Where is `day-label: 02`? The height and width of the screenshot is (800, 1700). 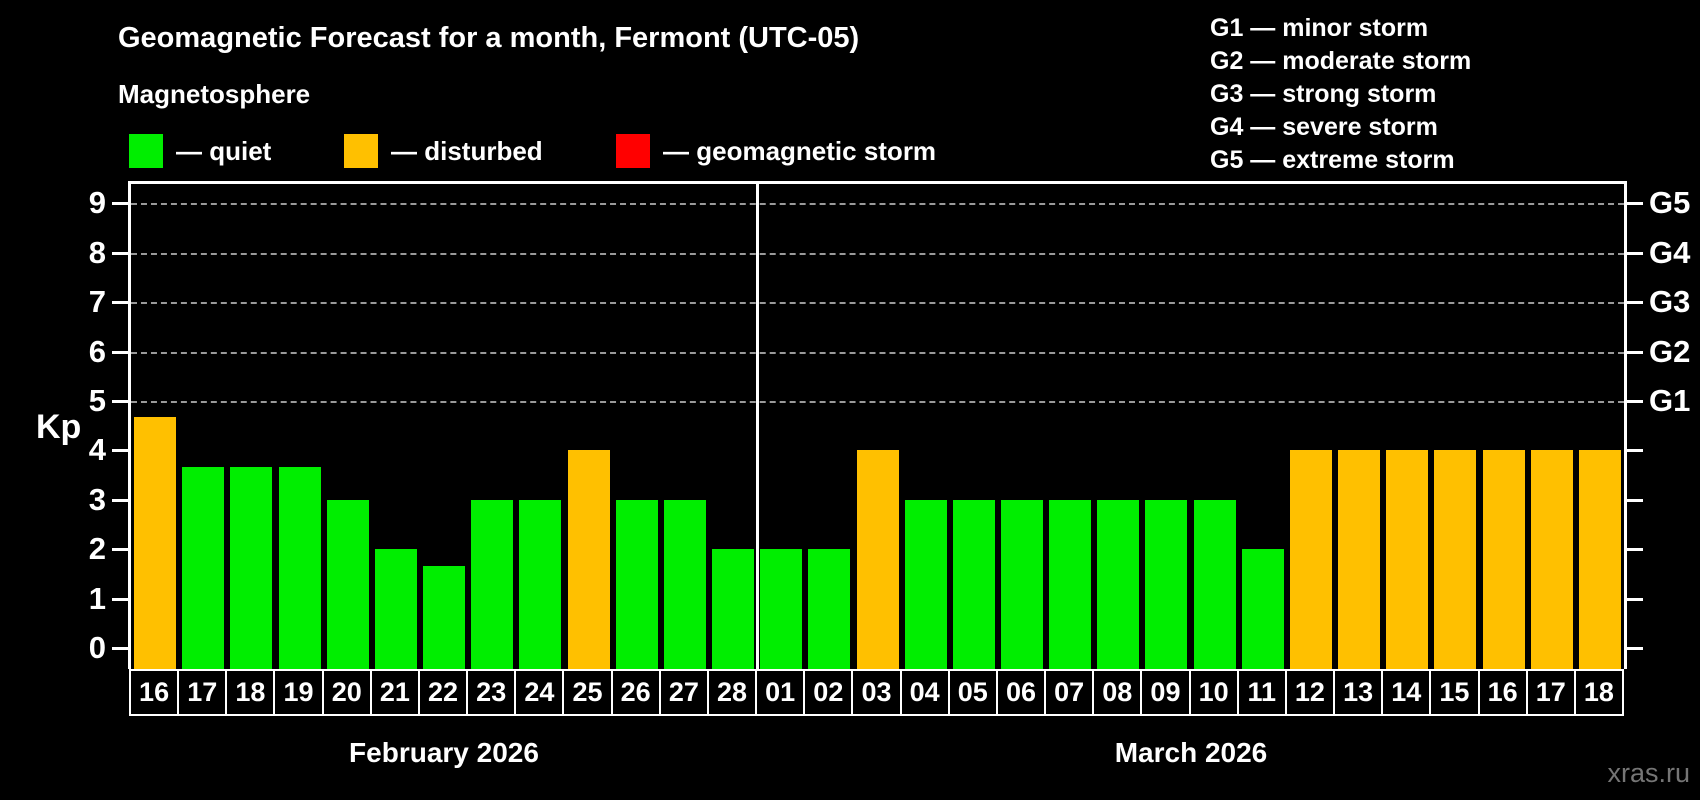
day-label: 02 is located at coordinates (828, 692).